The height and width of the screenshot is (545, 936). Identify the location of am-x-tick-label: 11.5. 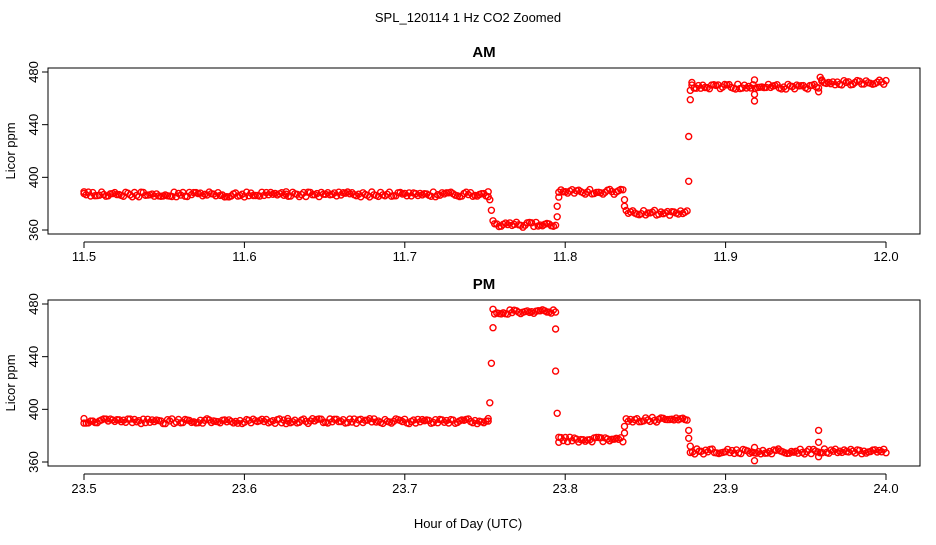
(84, 256).